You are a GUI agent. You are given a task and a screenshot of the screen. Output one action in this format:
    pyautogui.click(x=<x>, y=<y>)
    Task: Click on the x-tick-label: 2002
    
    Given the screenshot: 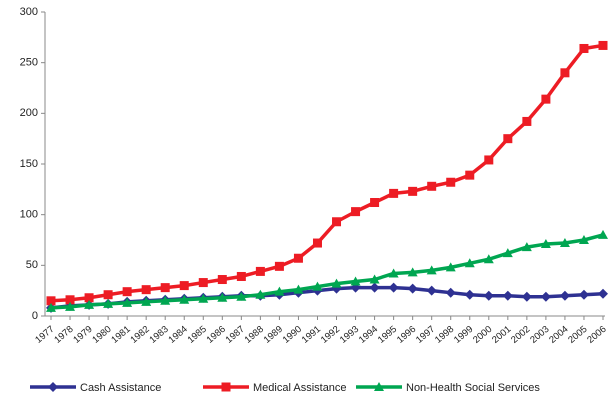 What is the action you would take?
    pyautogui.click(x=520, y=335)
    